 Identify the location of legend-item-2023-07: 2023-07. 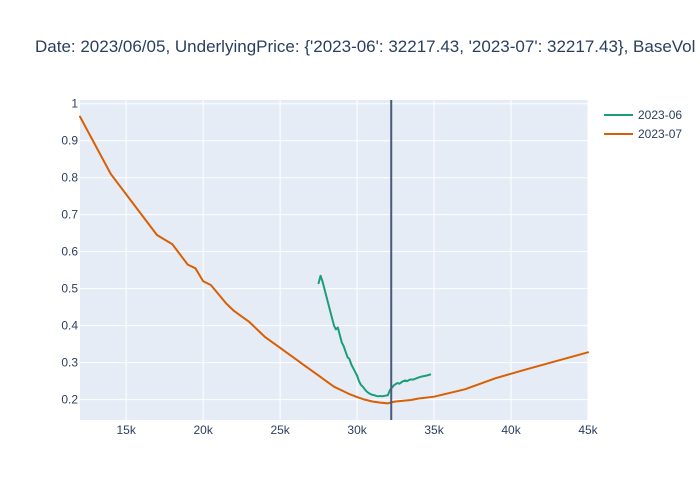
(643, 134).